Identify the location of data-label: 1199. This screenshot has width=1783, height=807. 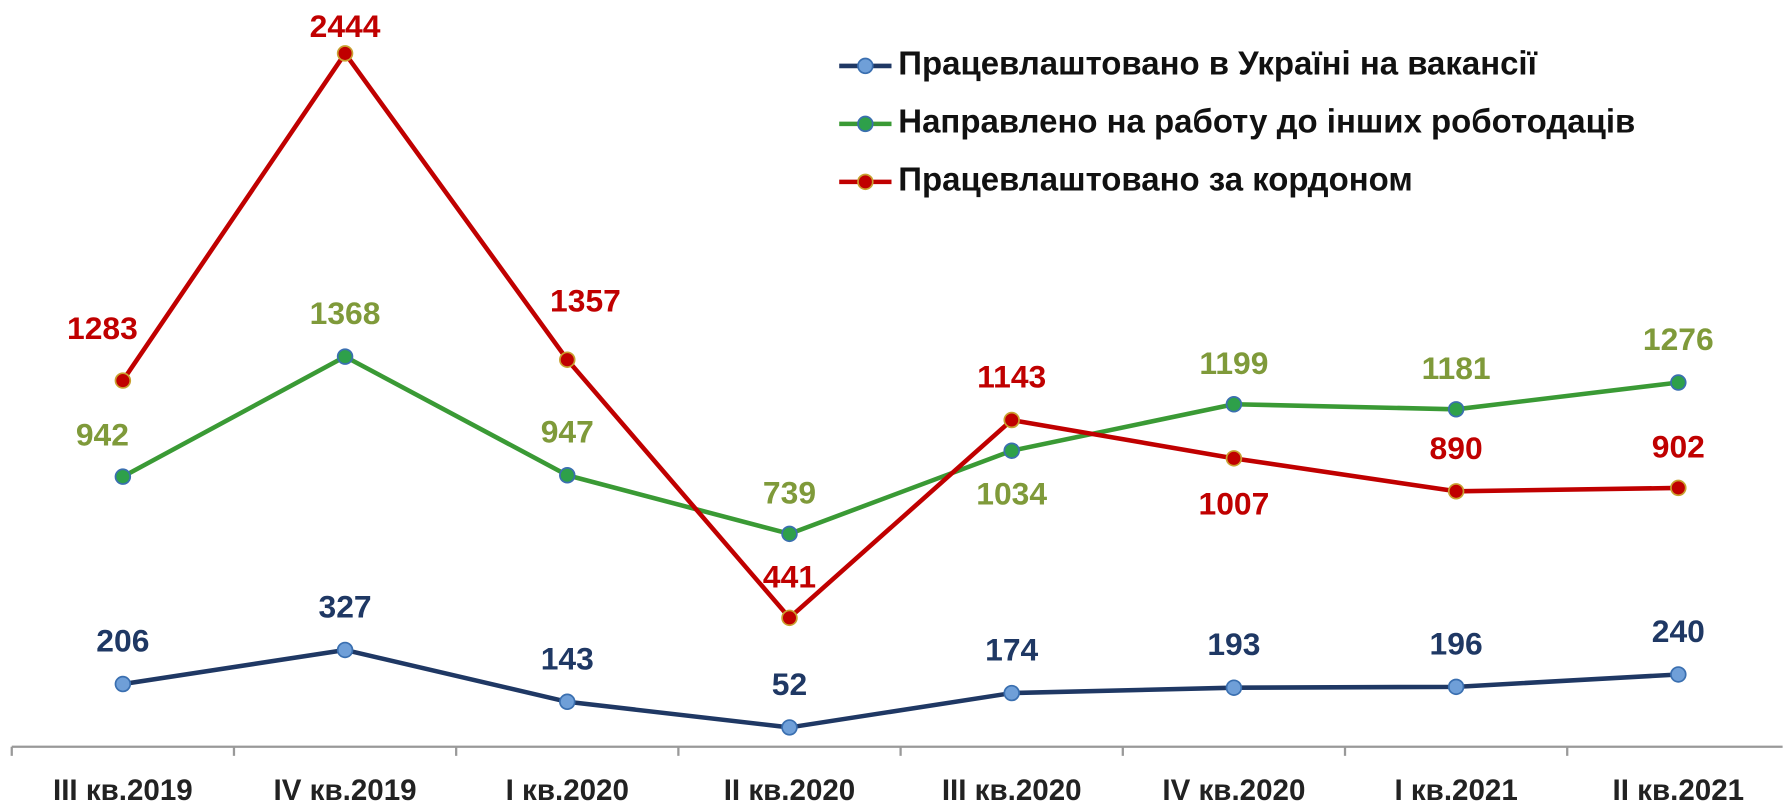
(1233, 363).